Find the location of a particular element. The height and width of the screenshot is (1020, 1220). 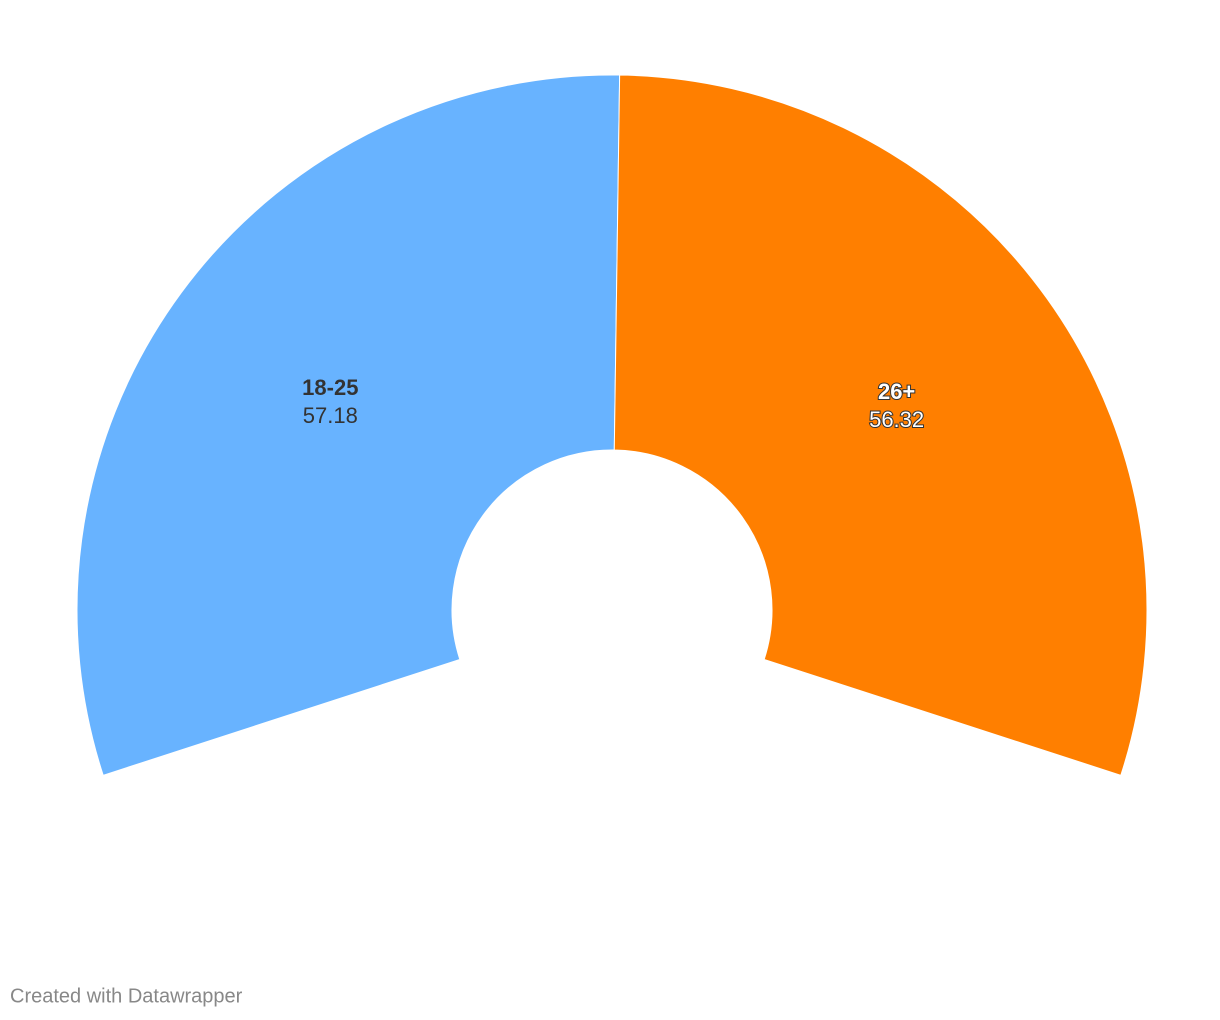

labels: 18-25 57.18 26+ 56.32 is located at coordinates (613, 404).